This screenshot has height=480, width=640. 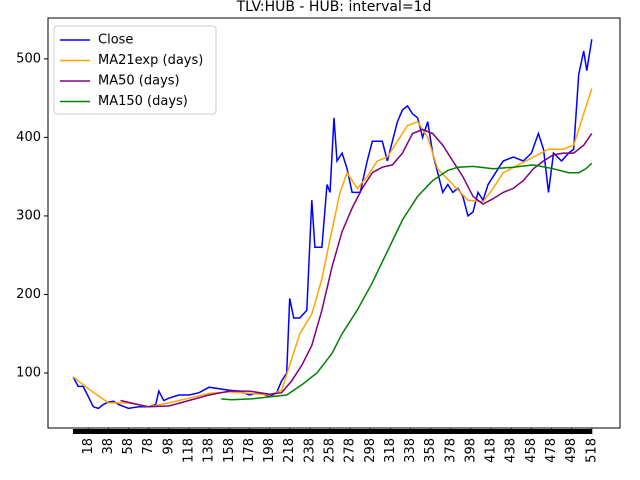 What do you see at coordinates (450, 450) in the screenshot?
I see `x-tick-label: 378` at bounding box center [450, 450].